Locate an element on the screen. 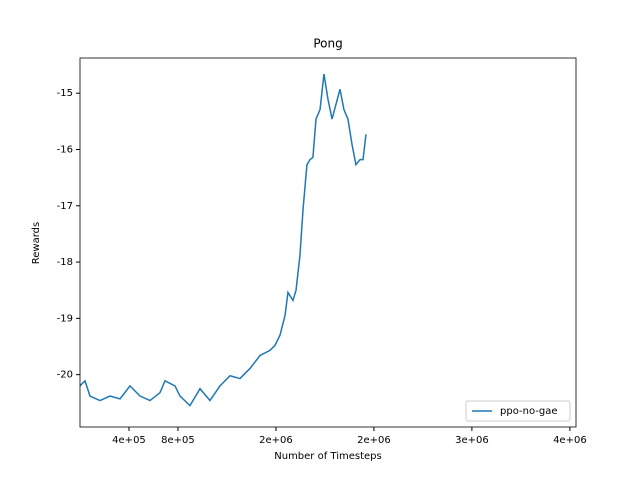 The image size is (640, 480). x-axis-label: Number of Timesteps is located at coordinates (327, 456).